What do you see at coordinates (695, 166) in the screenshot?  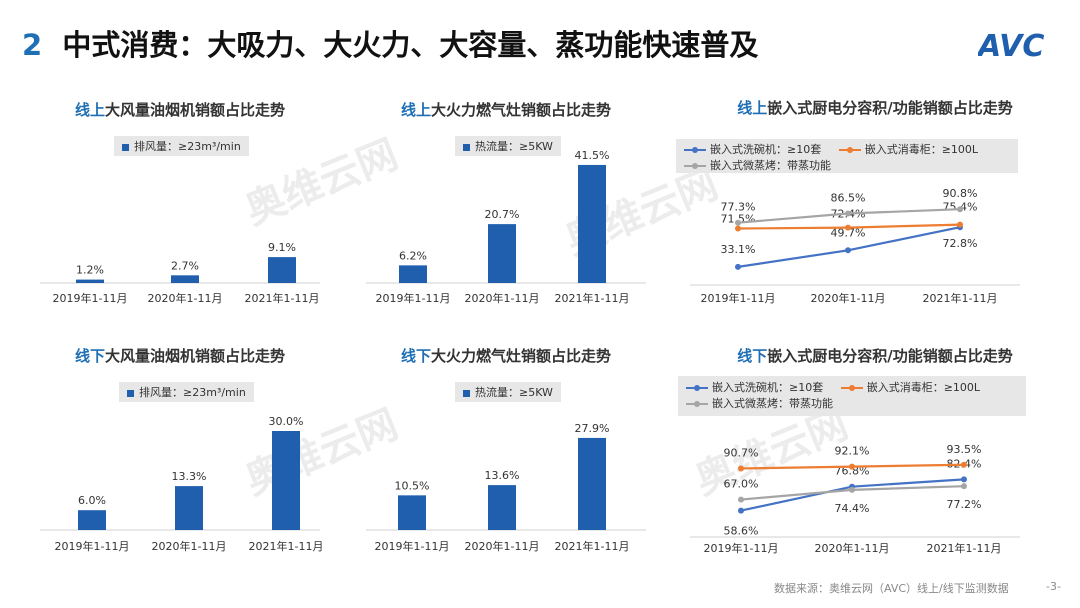 I see `legend-swatch-gray` at bounding box center [695, 166].